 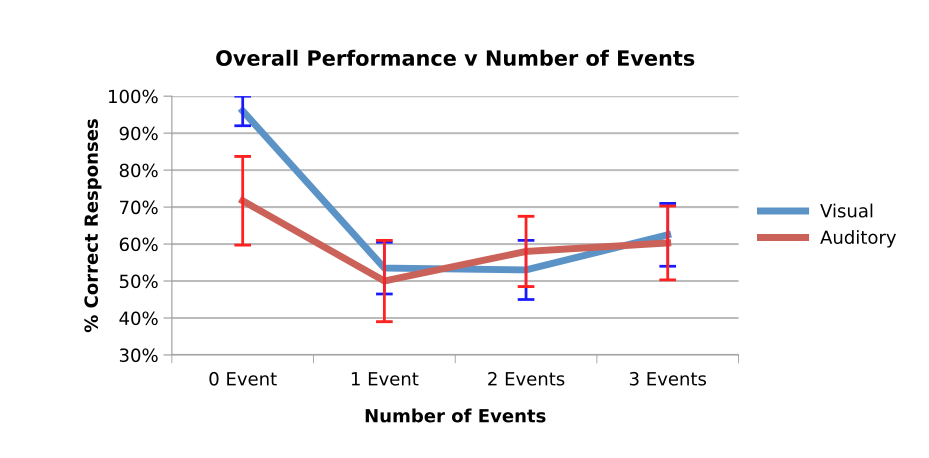 I want to click on y-tick-label: 30%, so click(x=139, y=355).